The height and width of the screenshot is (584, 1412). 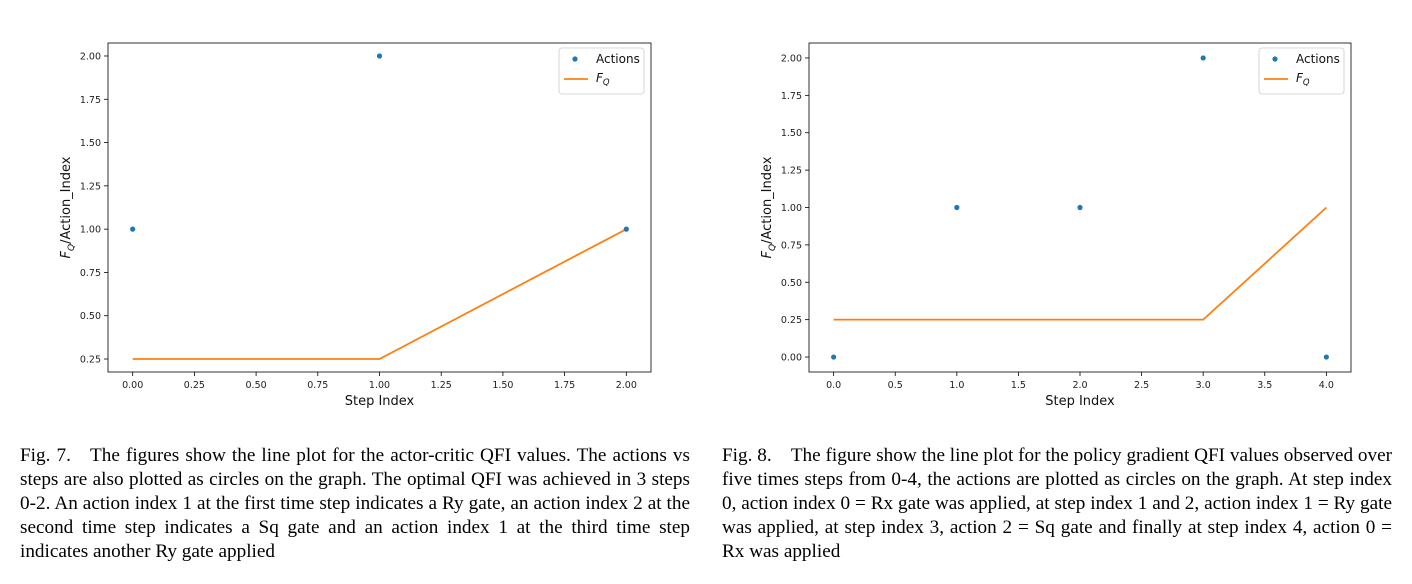 I want to click on x-tick-label: 3.0, so click(x=1203, y=385).